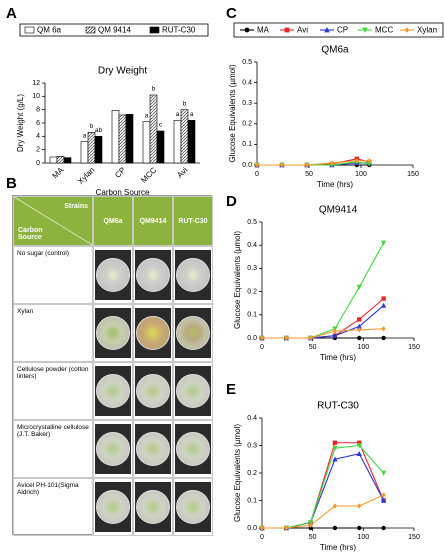 The width and height of the screenshot is (445, 557). Describe the element at coordinates (252, 445) in the screenshot. I see `y-tick-label: 0.3` at that location.